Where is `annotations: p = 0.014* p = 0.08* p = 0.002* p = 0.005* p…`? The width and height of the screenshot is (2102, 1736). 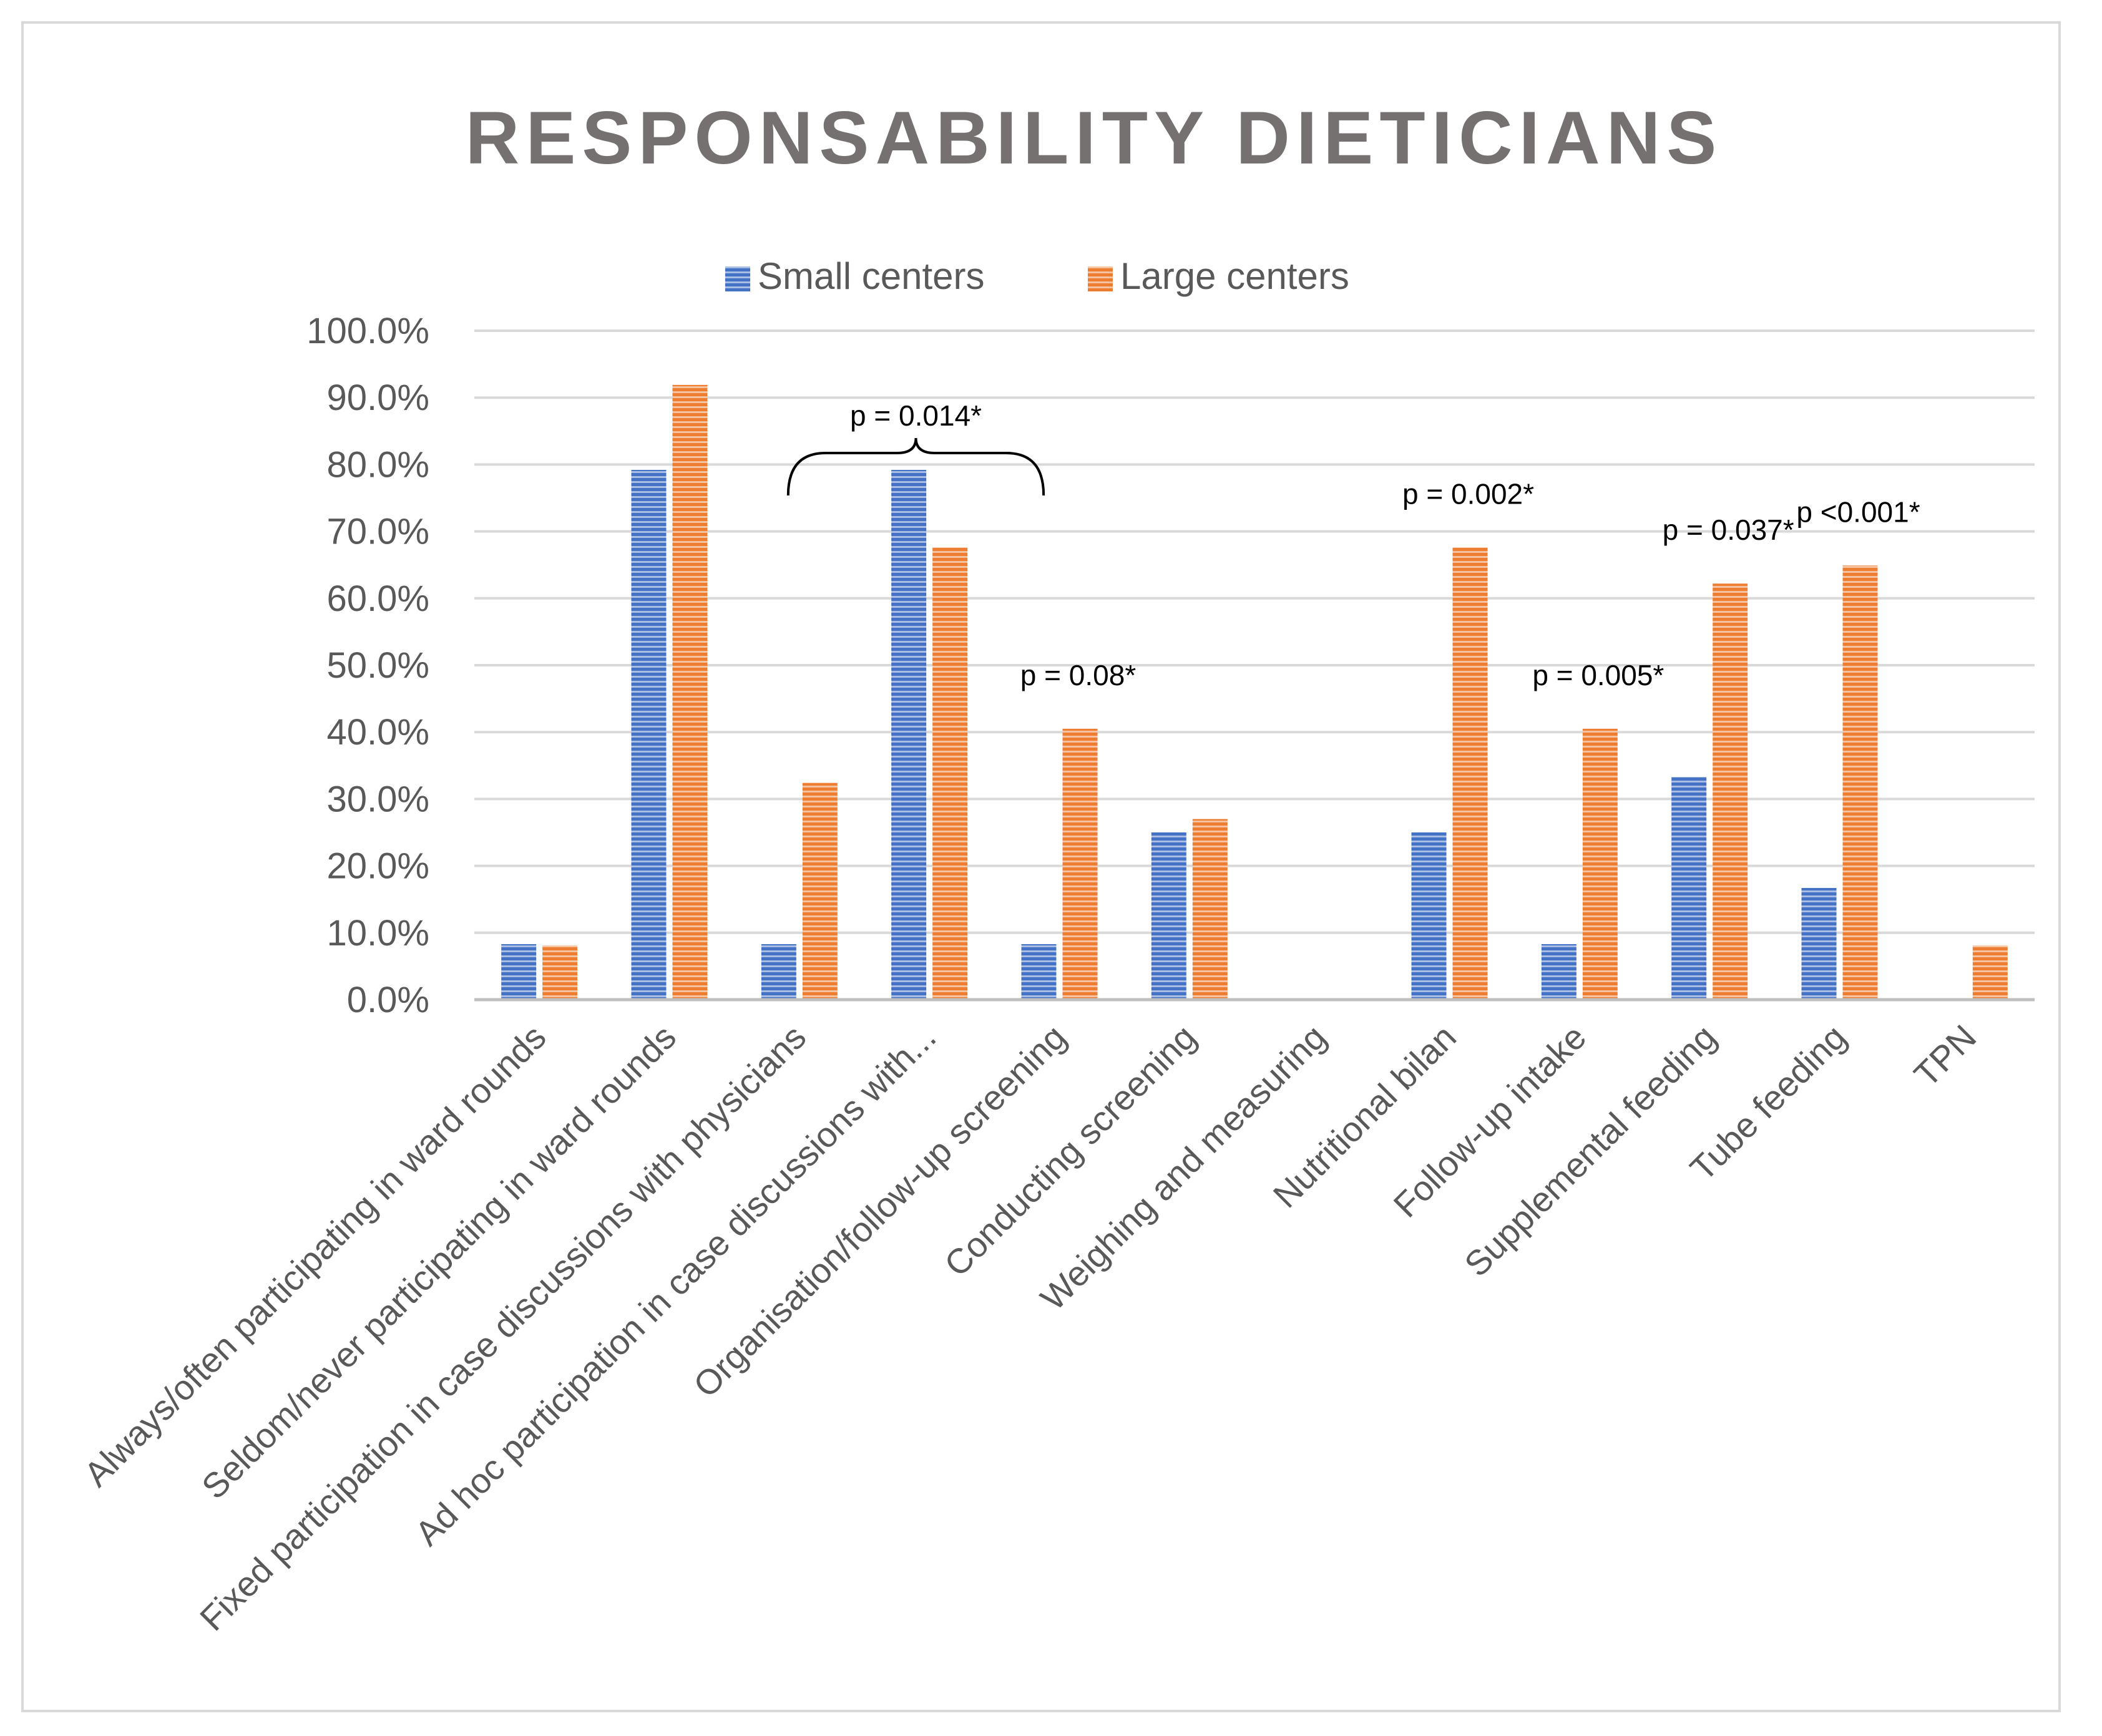
annotations: p = 0.014* p = 0.08* p = 0.002* p = 0.005* p… is located at coordinates (1353, 545).